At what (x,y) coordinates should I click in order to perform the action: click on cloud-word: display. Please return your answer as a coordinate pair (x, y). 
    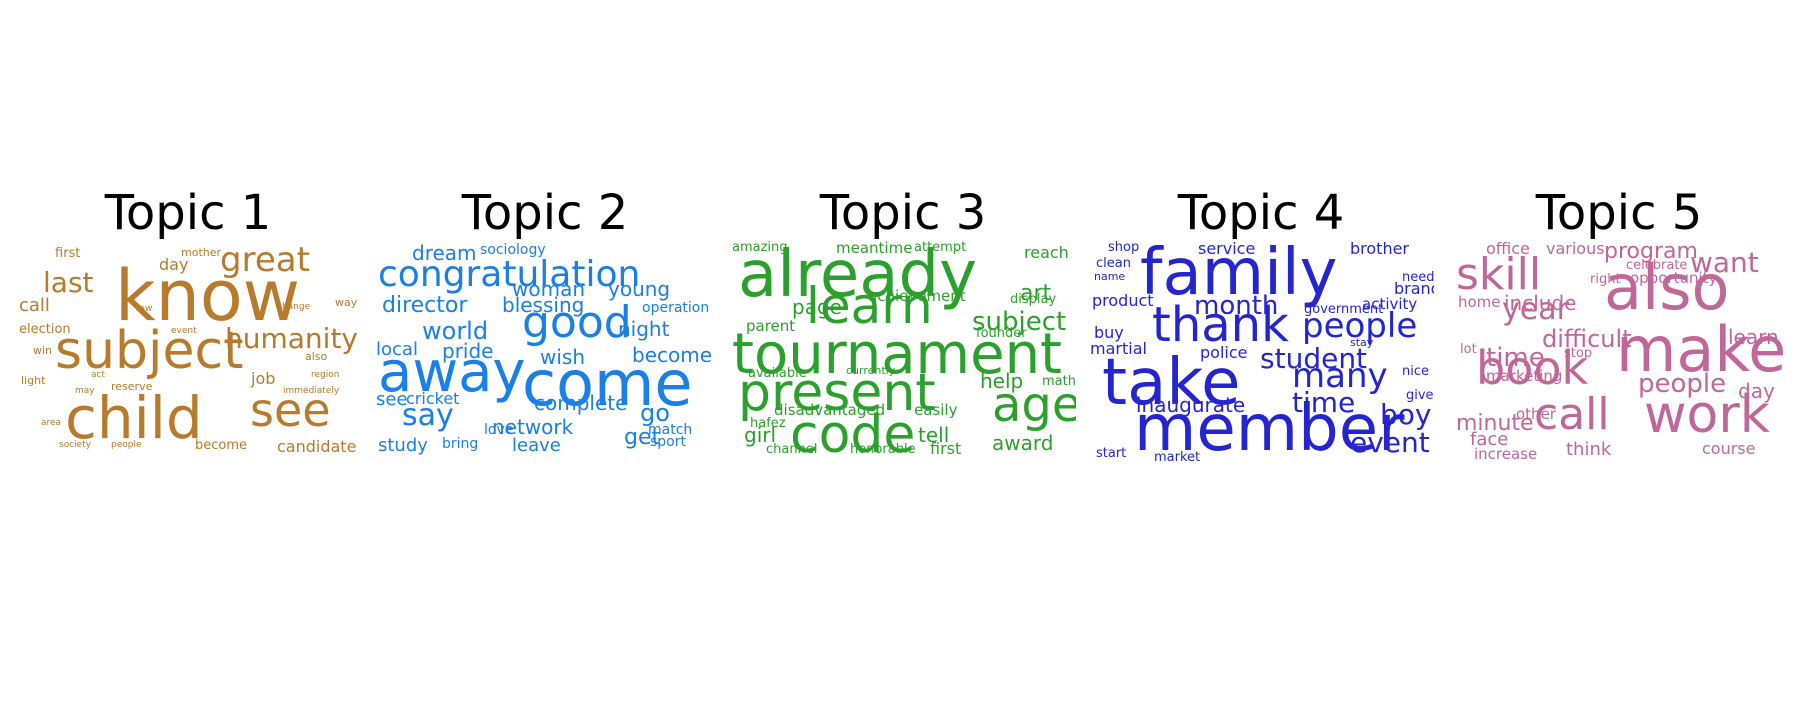
    Looking at the image, I should click on (1033, 299).